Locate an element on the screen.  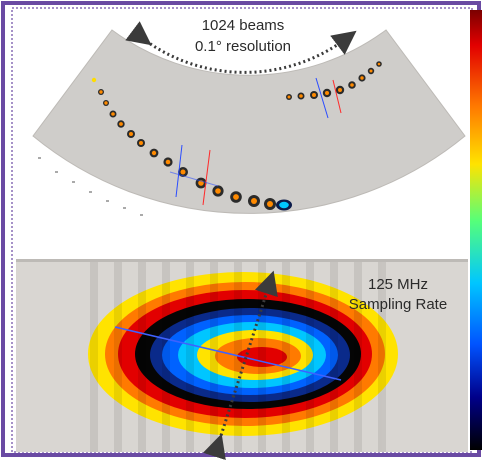
colorbar is located at coordinates (476, 230).